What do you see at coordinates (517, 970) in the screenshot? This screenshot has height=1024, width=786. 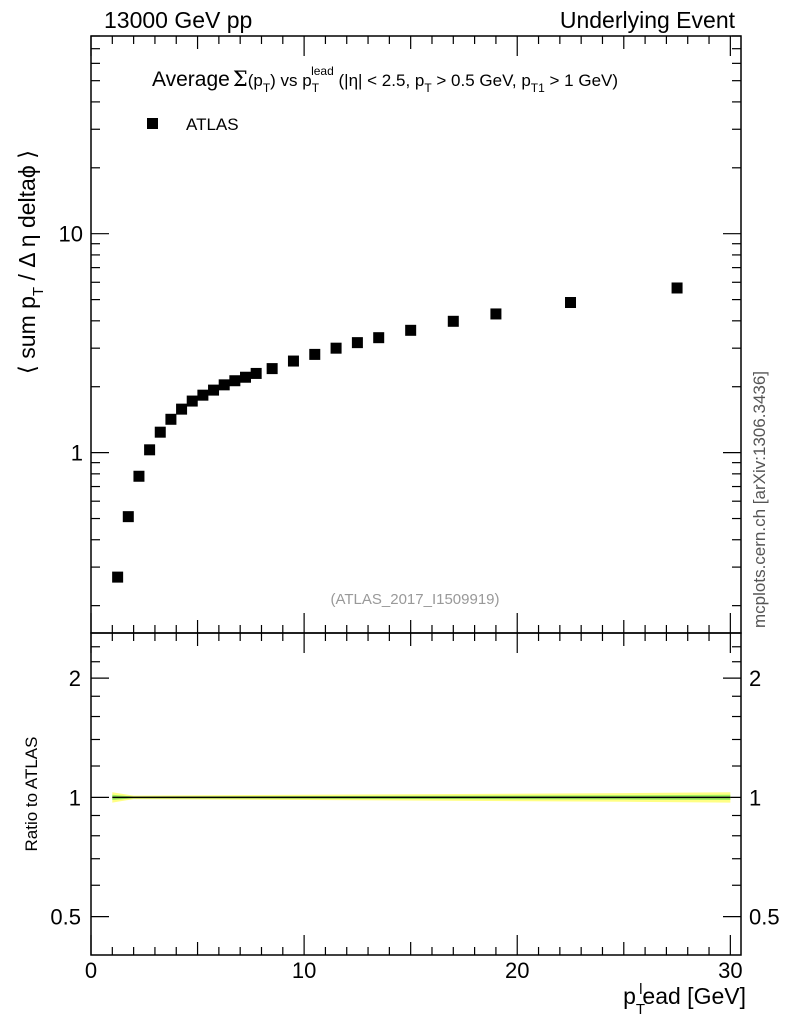 I see `x-tick-label: 20` at bounding box center [517, 970].